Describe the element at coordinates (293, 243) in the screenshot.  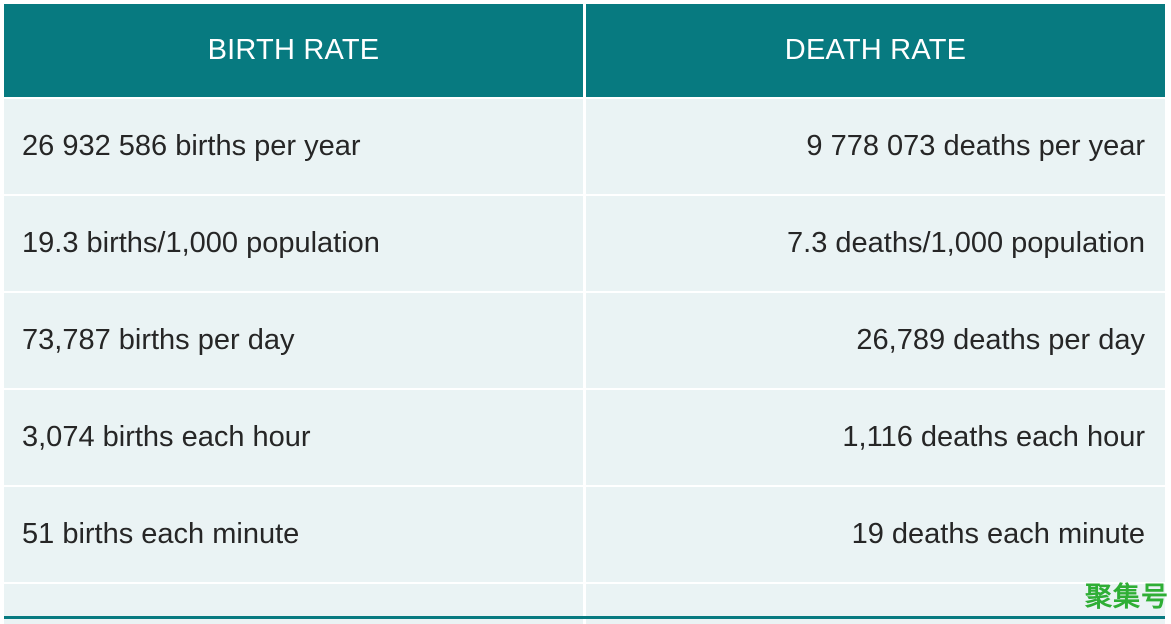
I see `birth-rate-per-thousand-cell: 19.3 births/1,000 population` at that location.